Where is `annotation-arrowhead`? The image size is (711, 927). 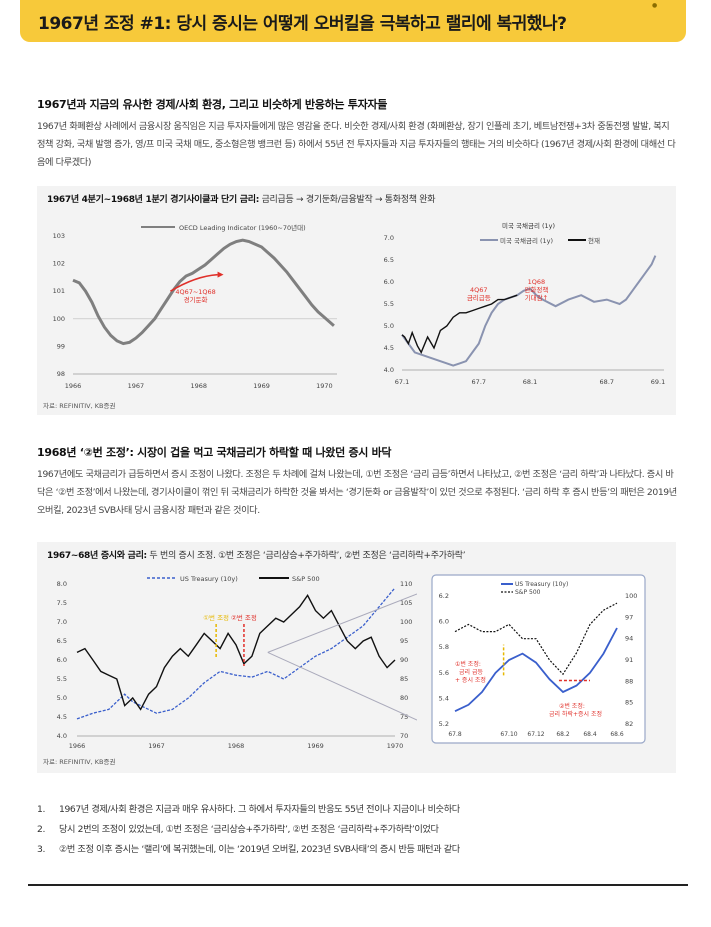 annotation-arrowhead is located at coordinates (220, 274).